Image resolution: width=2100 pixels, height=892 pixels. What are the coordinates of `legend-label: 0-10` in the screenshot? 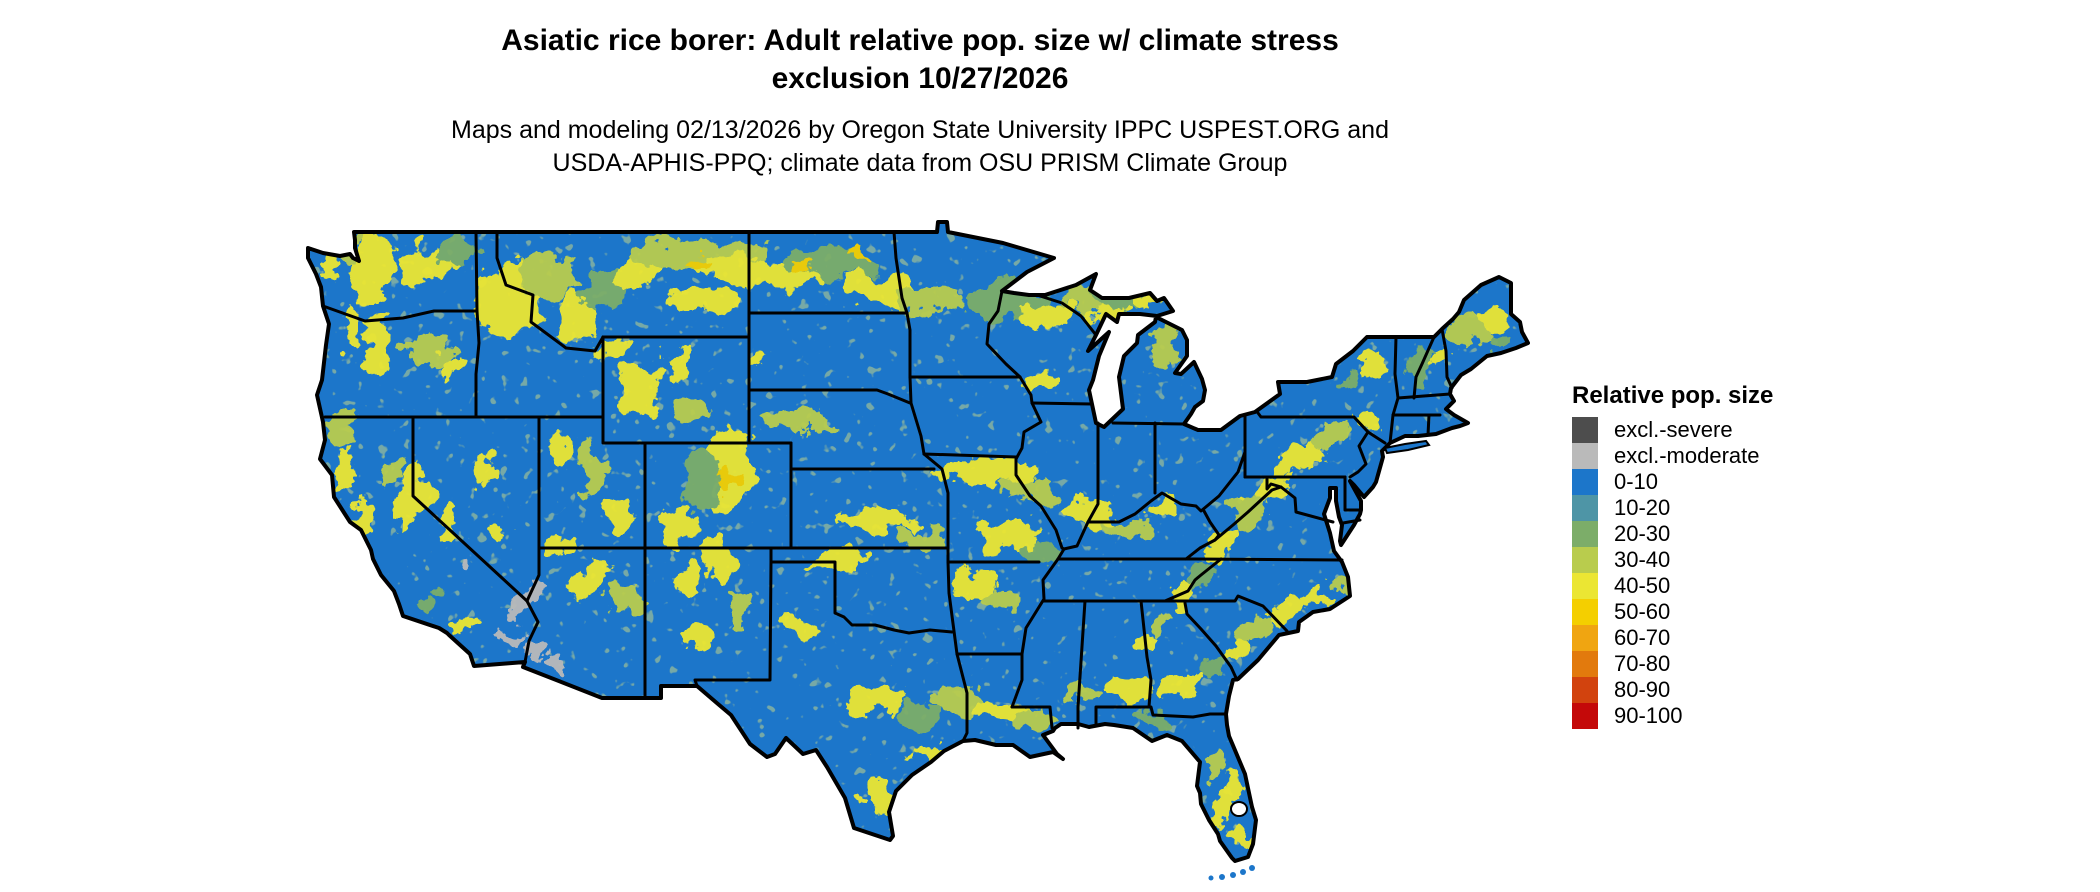 It's located at (1636, 481).